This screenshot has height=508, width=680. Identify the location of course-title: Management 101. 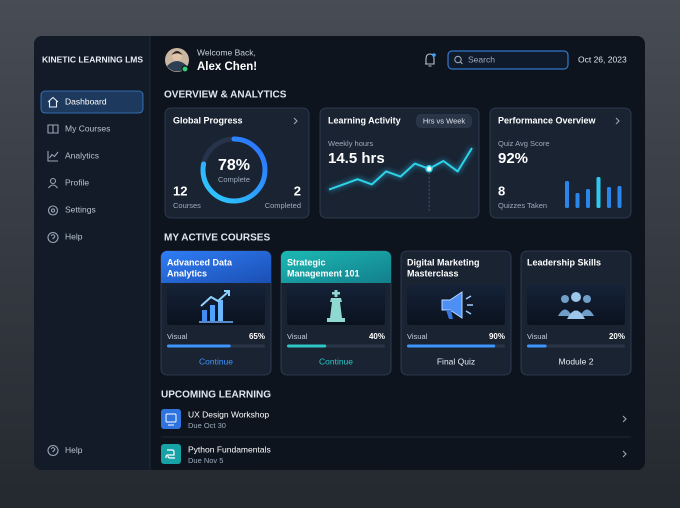
(323, 273).